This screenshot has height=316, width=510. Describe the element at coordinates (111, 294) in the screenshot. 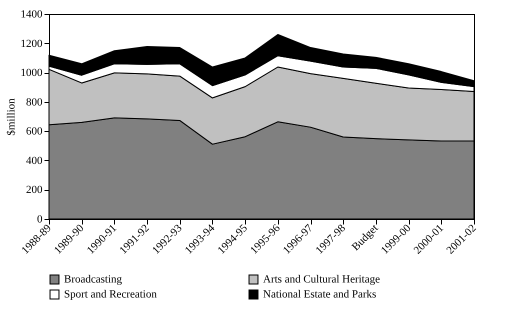

I see `legend-label: Sport and Recreation` at that location.